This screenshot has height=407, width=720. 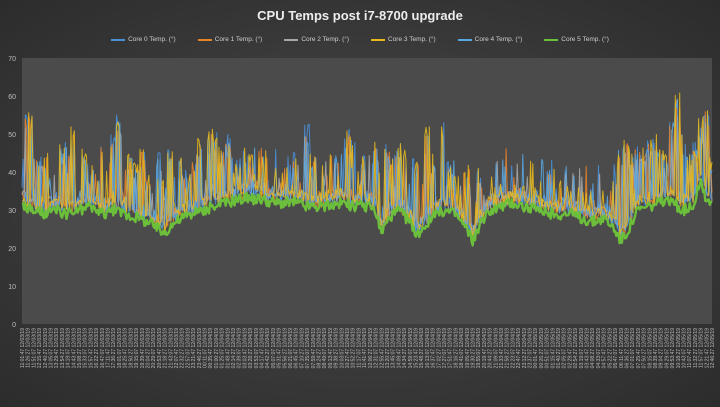 What do you see at coordinates (496, 348) in the screenshot?
I see `x-tick-label: 21:09:07 12/04/19` at bounding box center [496, 348].